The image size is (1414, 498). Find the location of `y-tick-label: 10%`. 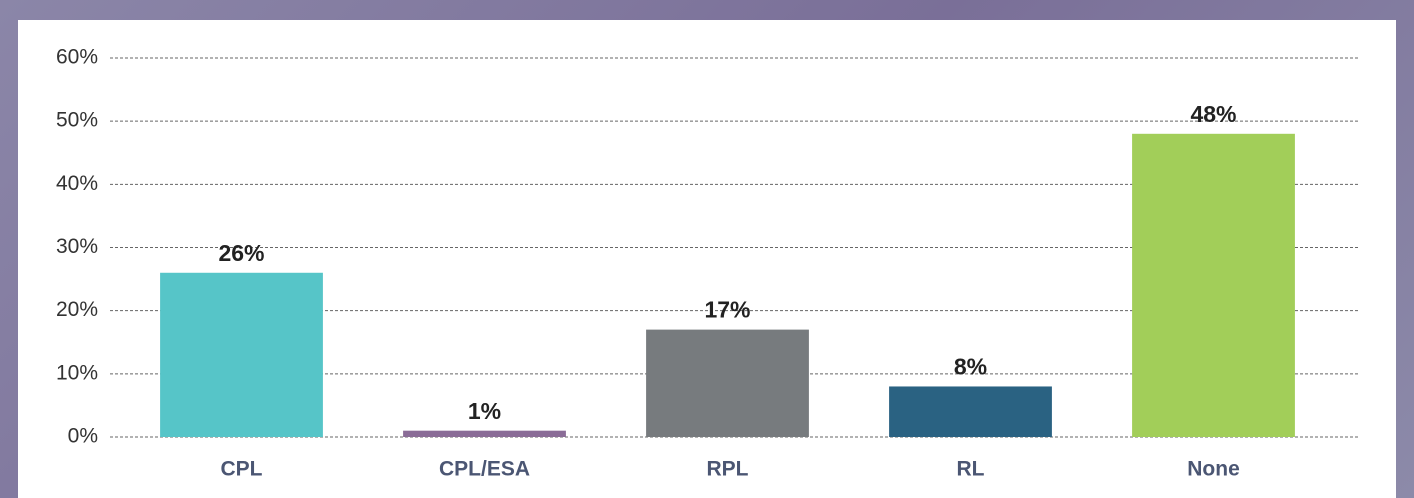

y-tick-label: 10% is located at coordinates (77, 372).